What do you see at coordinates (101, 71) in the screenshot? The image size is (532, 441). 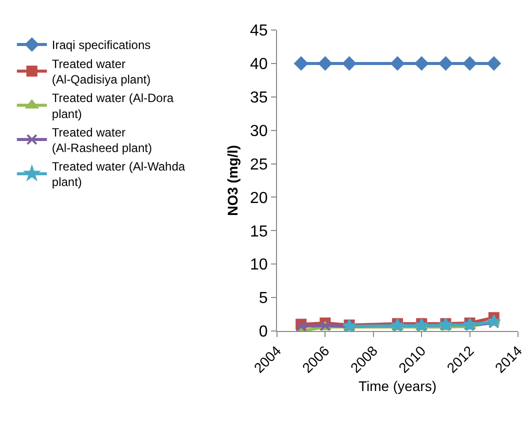 I see `legend-label: Treated water (Al-Qadisiya plant)` at bounding box center [101, 71].